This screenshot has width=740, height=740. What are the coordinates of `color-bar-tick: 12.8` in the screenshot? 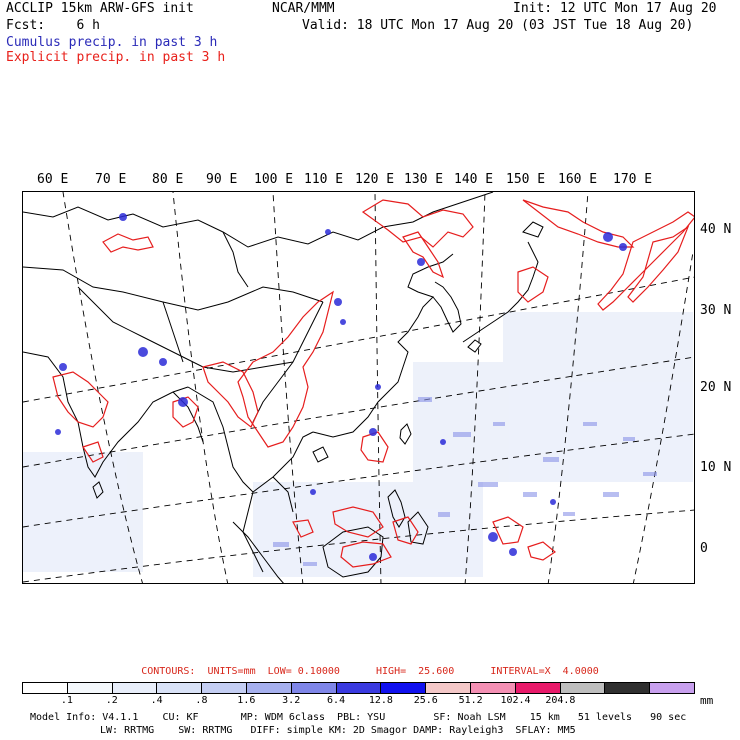 It's located at (380, 700).